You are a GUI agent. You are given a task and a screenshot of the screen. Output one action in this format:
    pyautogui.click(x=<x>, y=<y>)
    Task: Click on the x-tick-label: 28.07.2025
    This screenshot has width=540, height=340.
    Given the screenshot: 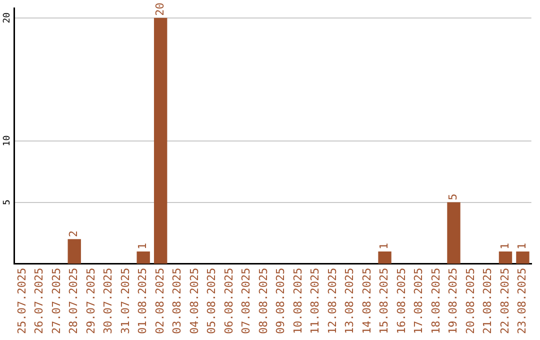 What is the action you would take?
    pyautogui.click(x=73, y=301)
    